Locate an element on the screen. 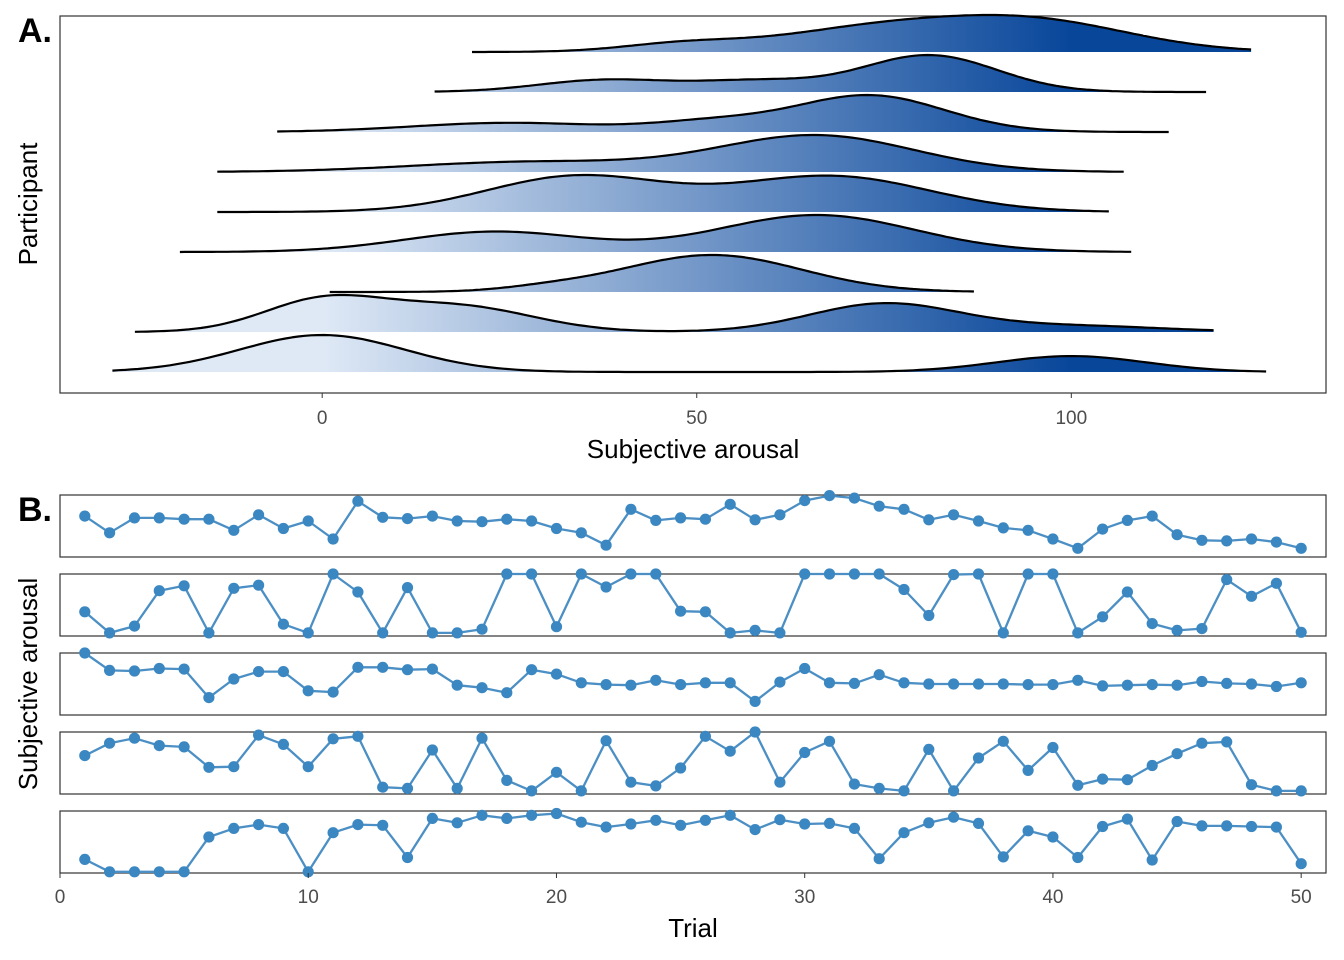 This screenshot has width=1344, height=960. x-tick-label: 100 is located at coordinates (1071, 418).